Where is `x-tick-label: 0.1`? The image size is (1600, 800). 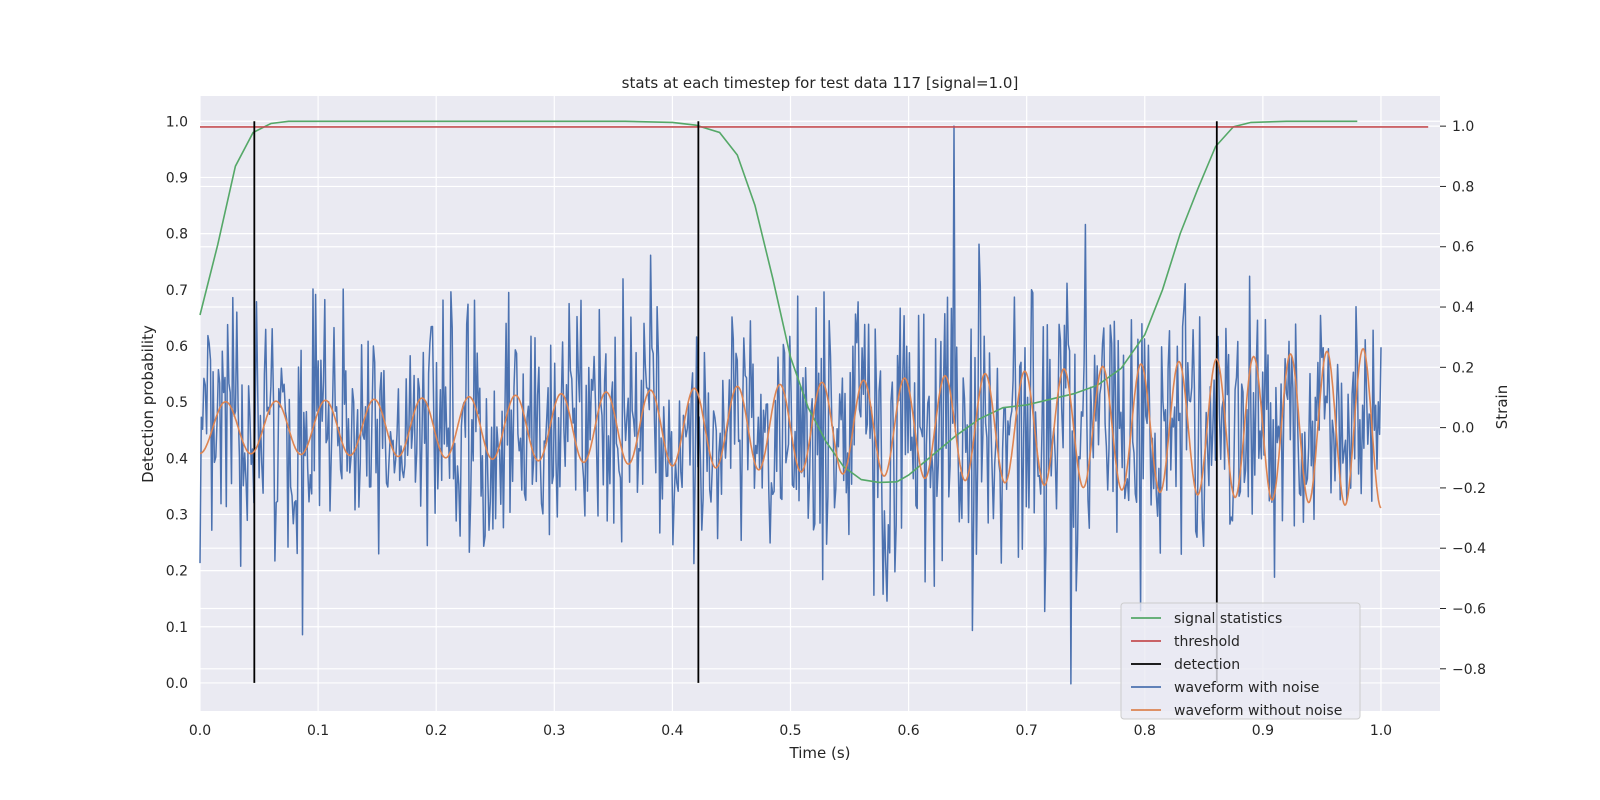
x-tick-label: 0.1 is located at coordinates (318, 731).